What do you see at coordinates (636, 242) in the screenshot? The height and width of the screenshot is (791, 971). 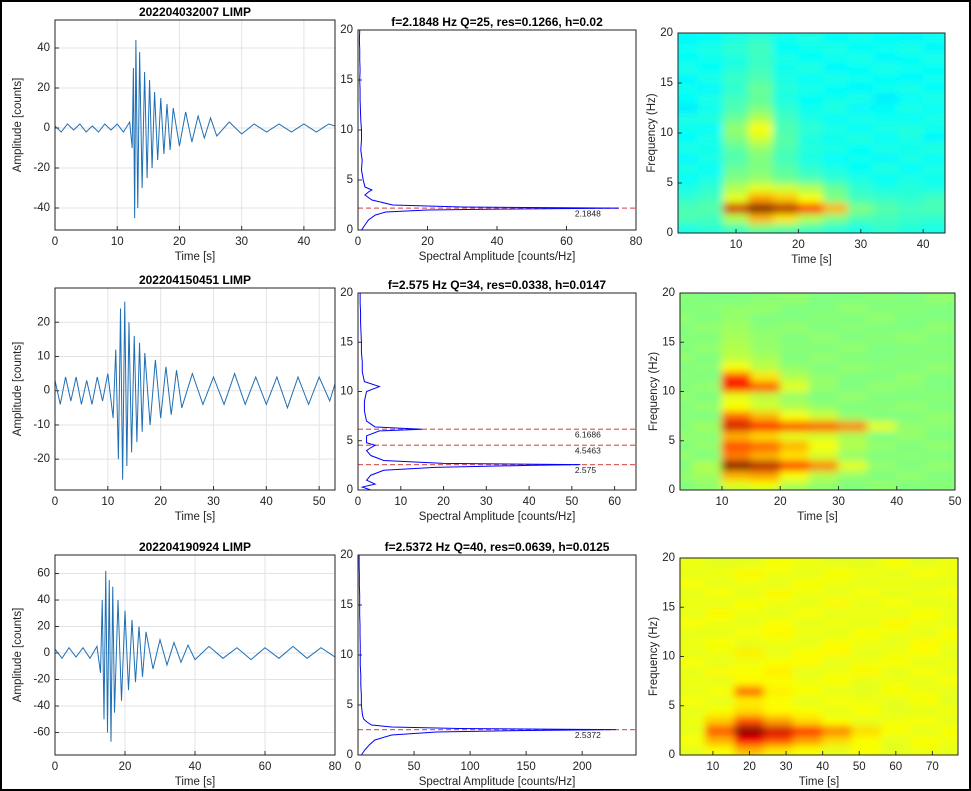 I see `x-tick-label: 80` at bounding box center [636, 242].